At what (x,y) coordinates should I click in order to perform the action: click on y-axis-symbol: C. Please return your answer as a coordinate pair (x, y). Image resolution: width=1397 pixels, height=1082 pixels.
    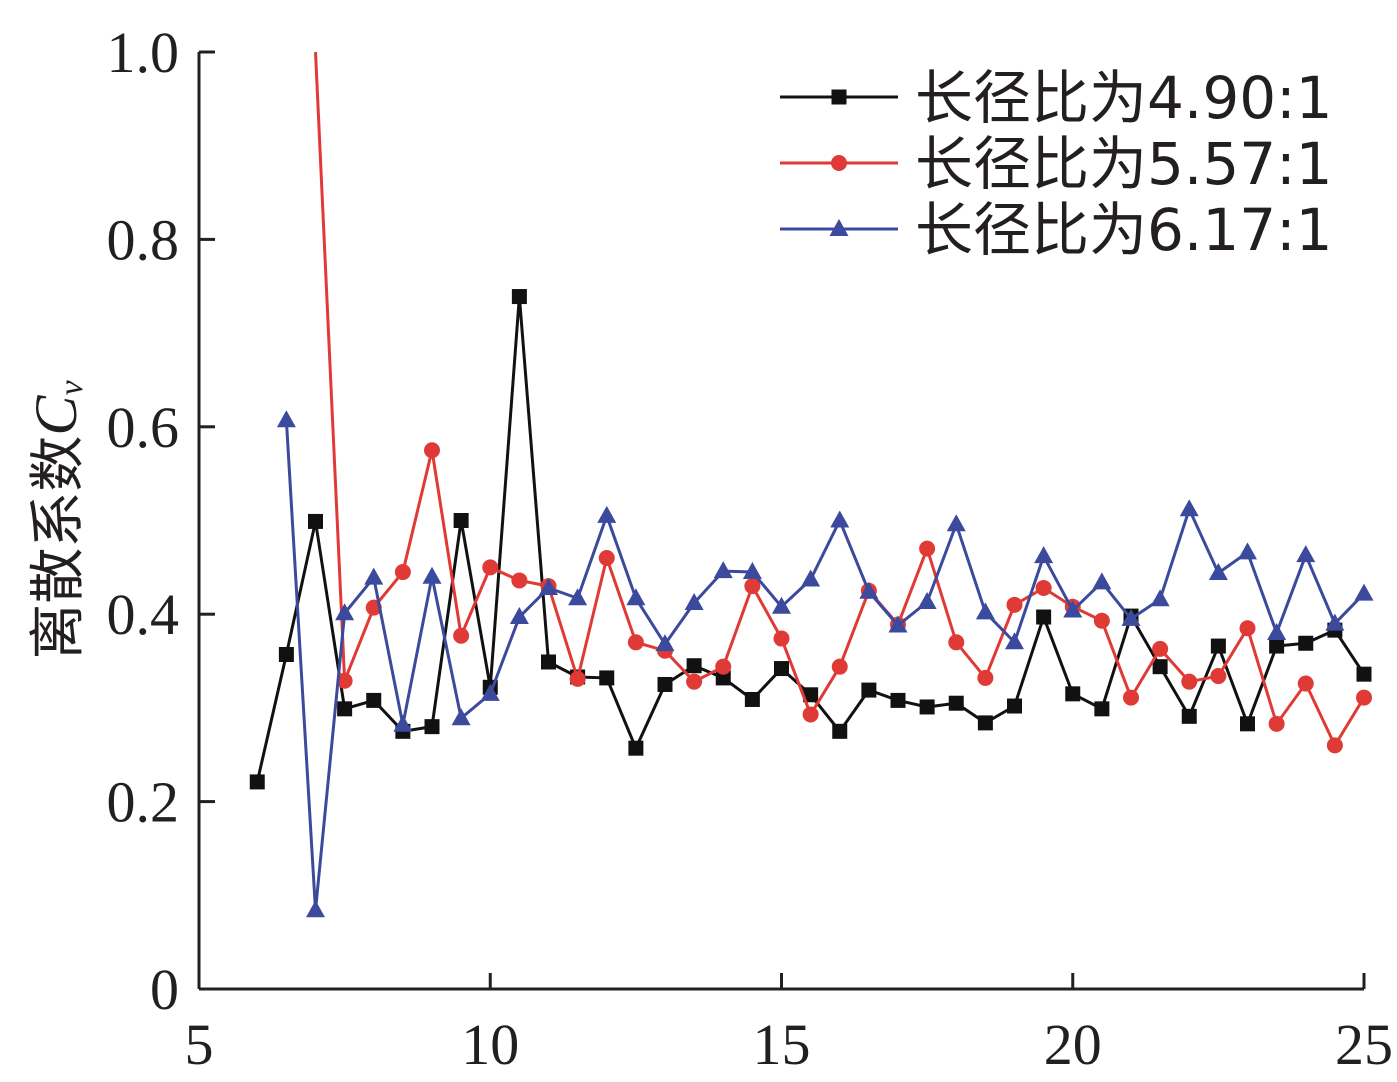
    Looking at the image, I should click on (56, 415).